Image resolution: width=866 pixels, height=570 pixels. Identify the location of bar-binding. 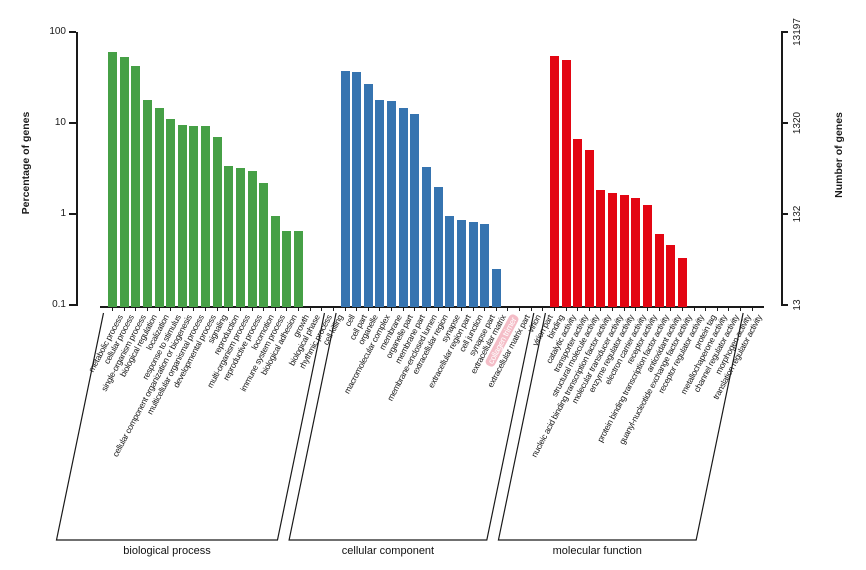
(554, 181).